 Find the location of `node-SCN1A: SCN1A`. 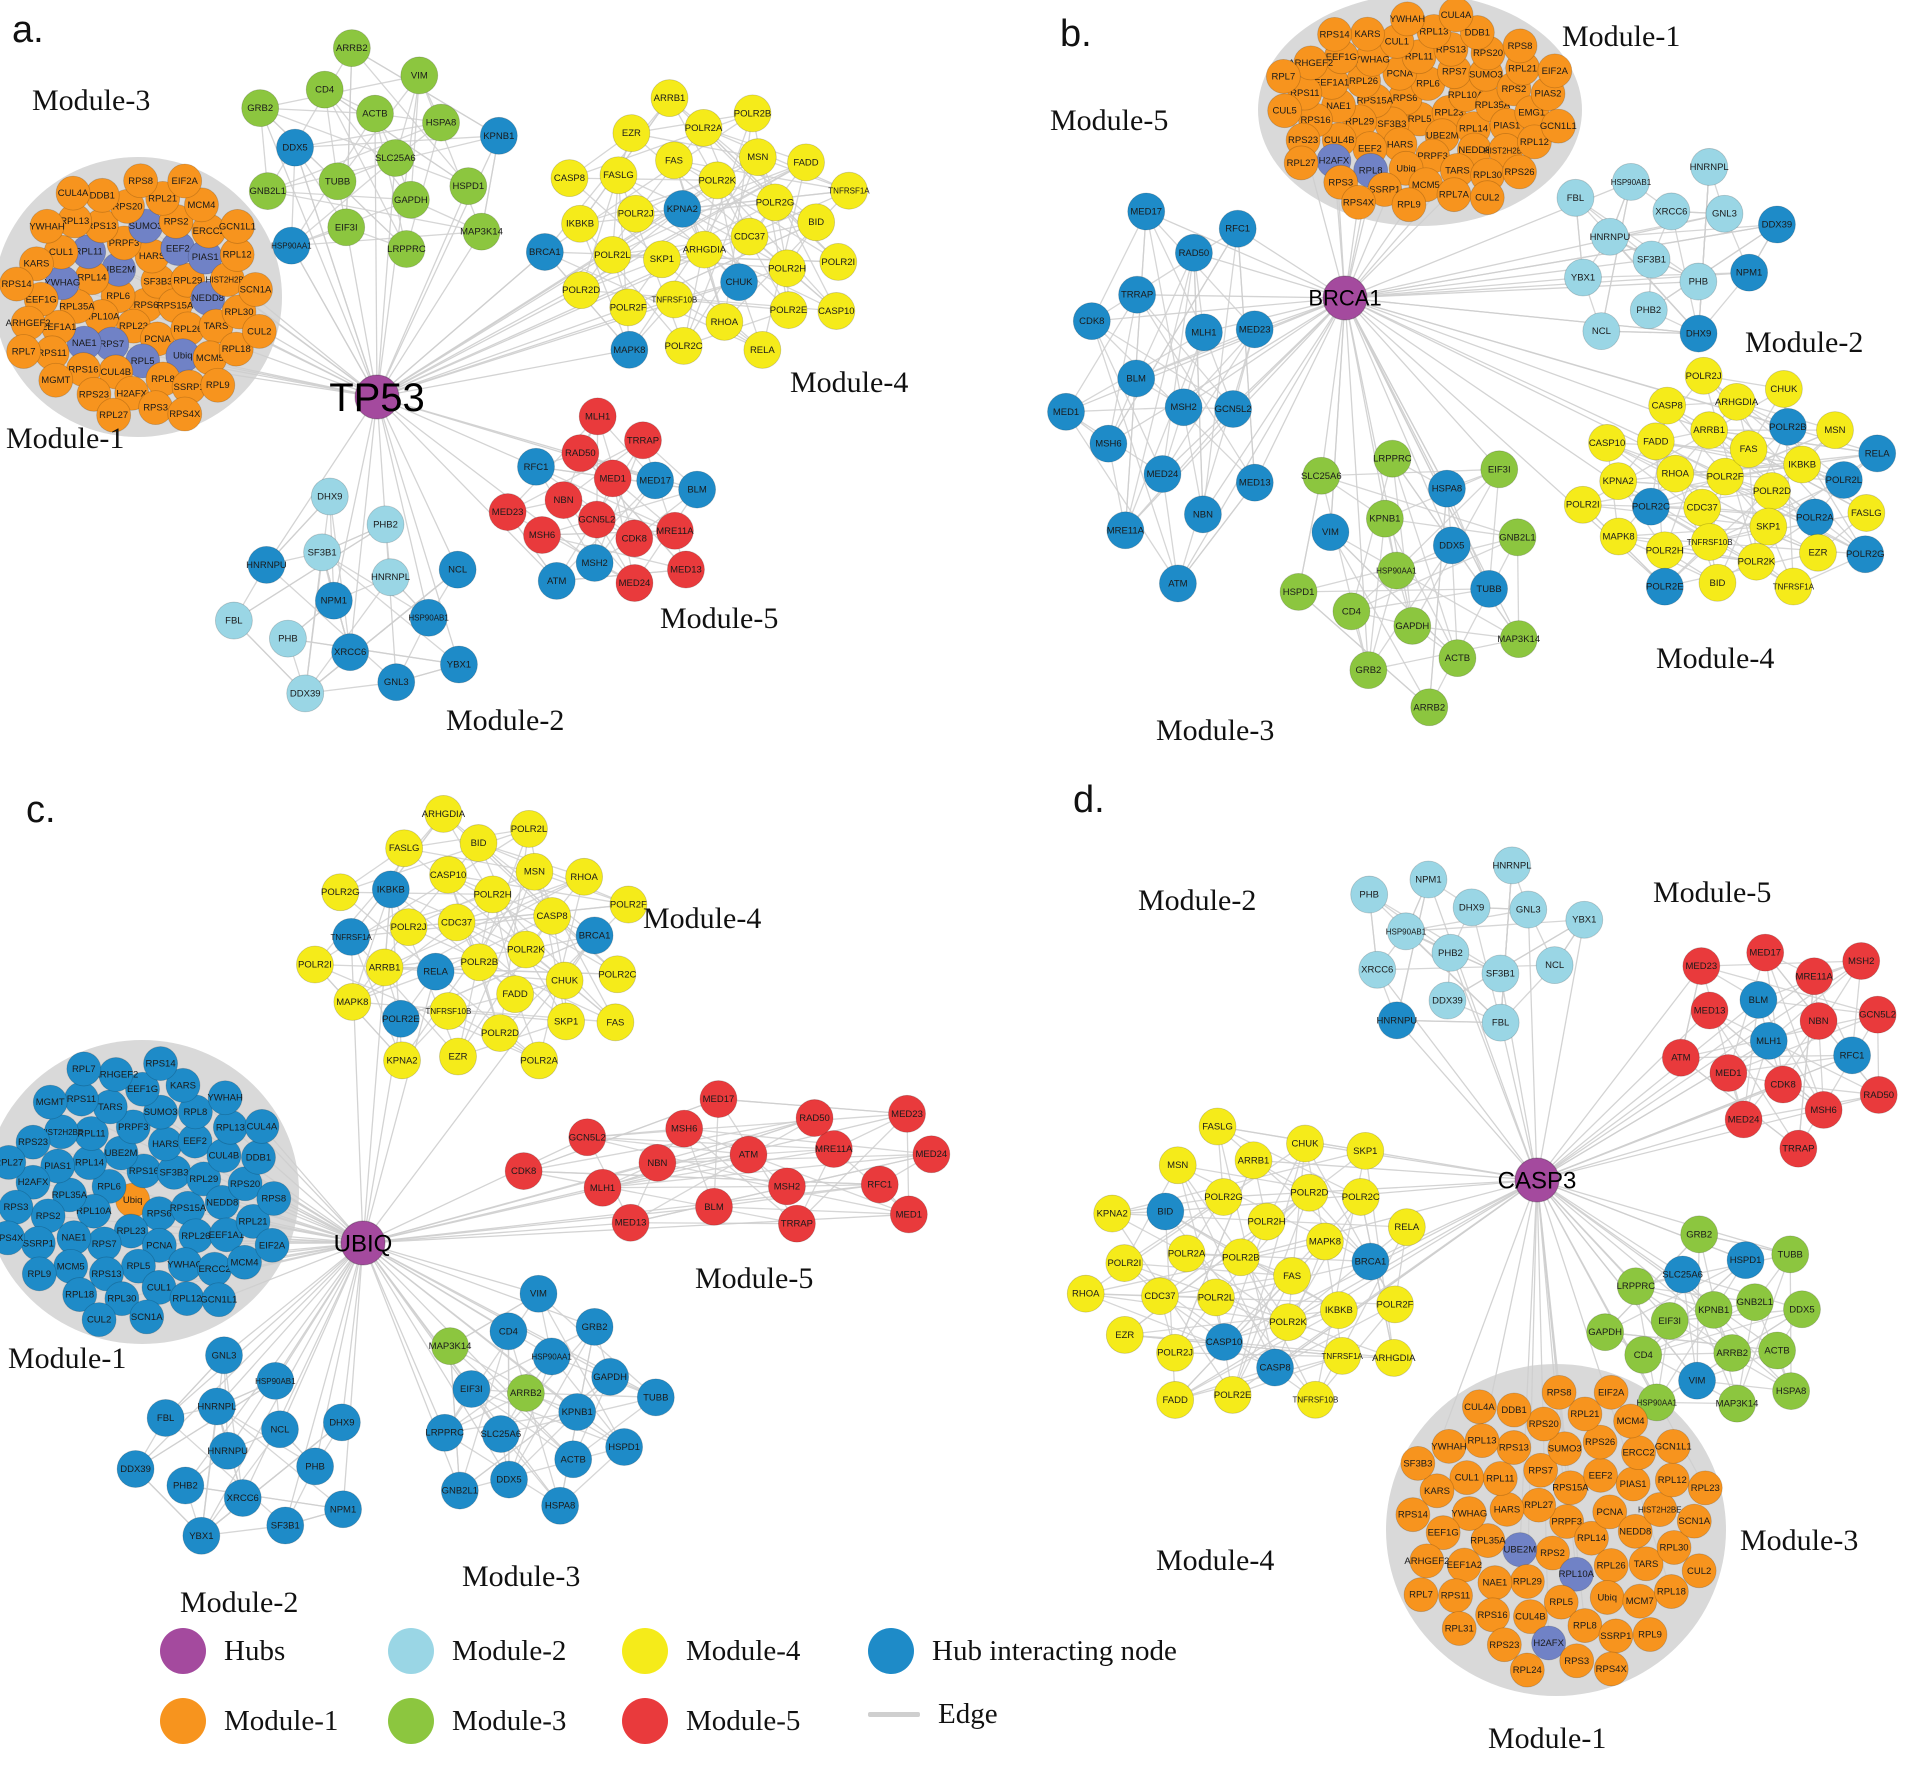

node-SCN1A: SCN1A is located at coordinates (1694, 1521).